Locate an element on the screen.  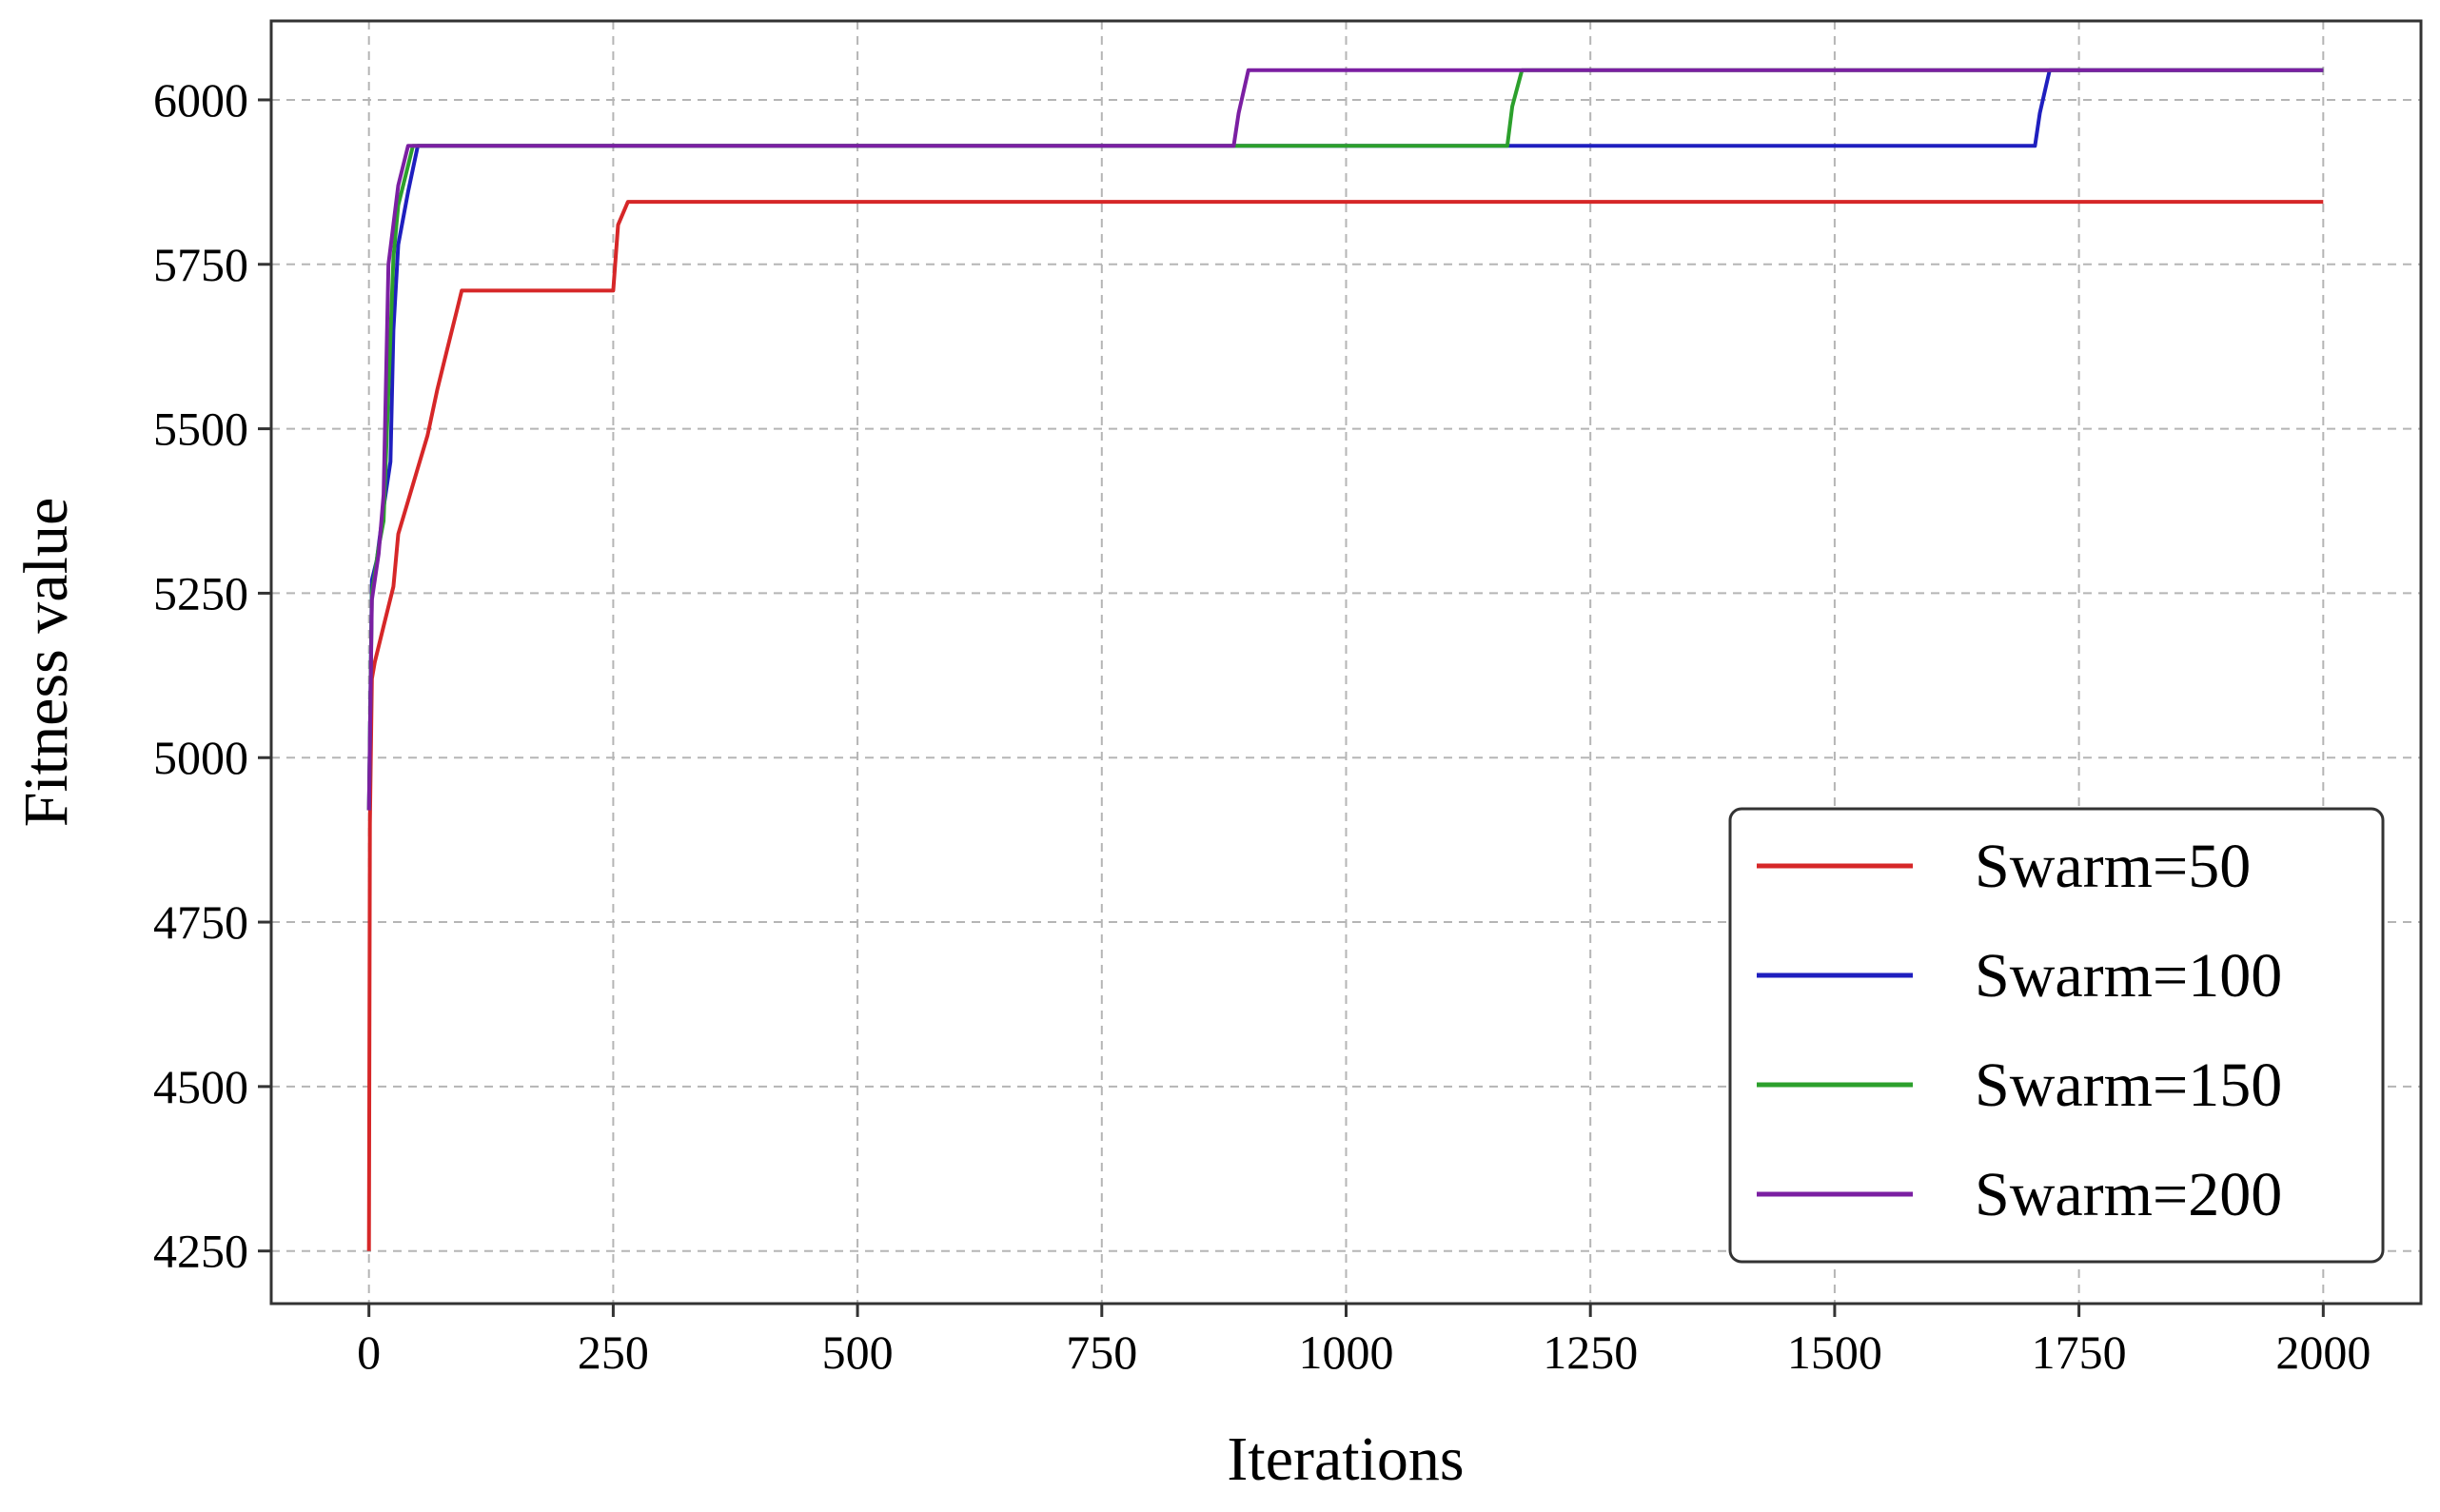
legend: Swarm=50 Swarm=100 Swarm=150 Swarm=200 is located at coordinates (2056, 1035).